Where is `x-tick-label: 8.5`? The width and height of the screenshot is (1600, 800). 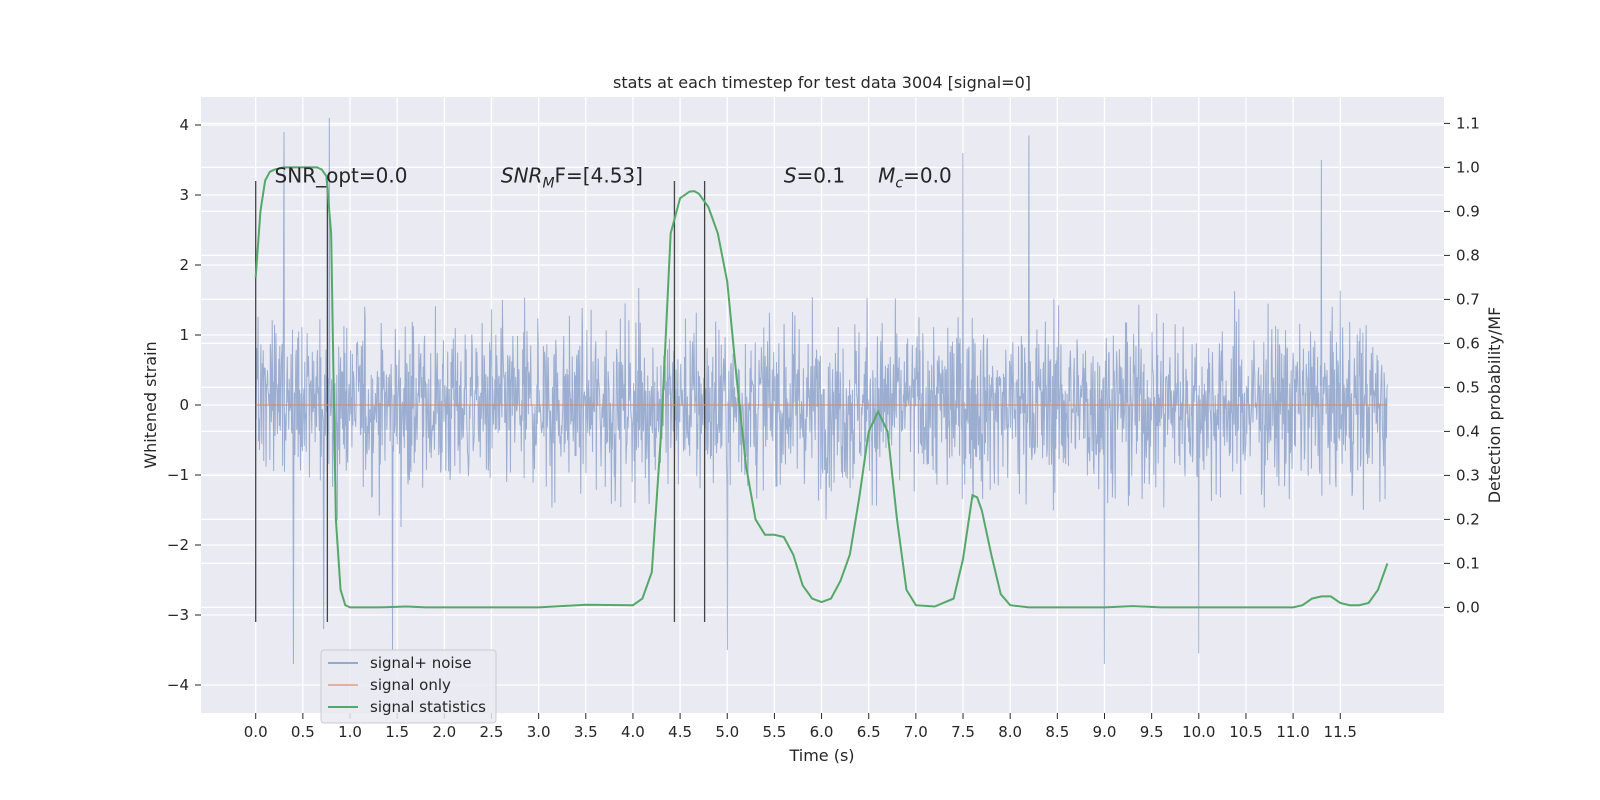 x-tick-label: 8.5 is located at coordinates (1057, 732).